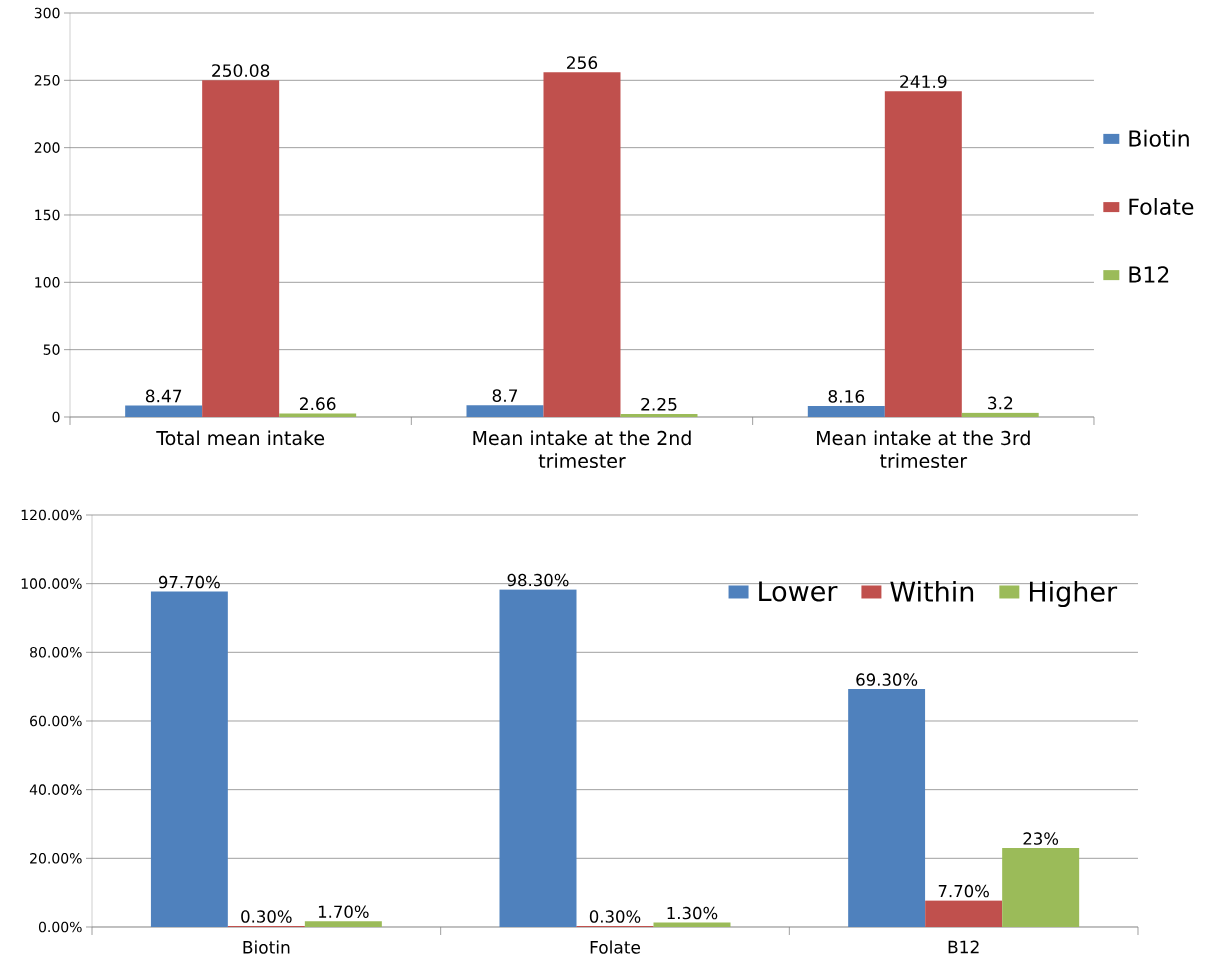  I want to click on data-label: 98.30%, so click(538, 580).